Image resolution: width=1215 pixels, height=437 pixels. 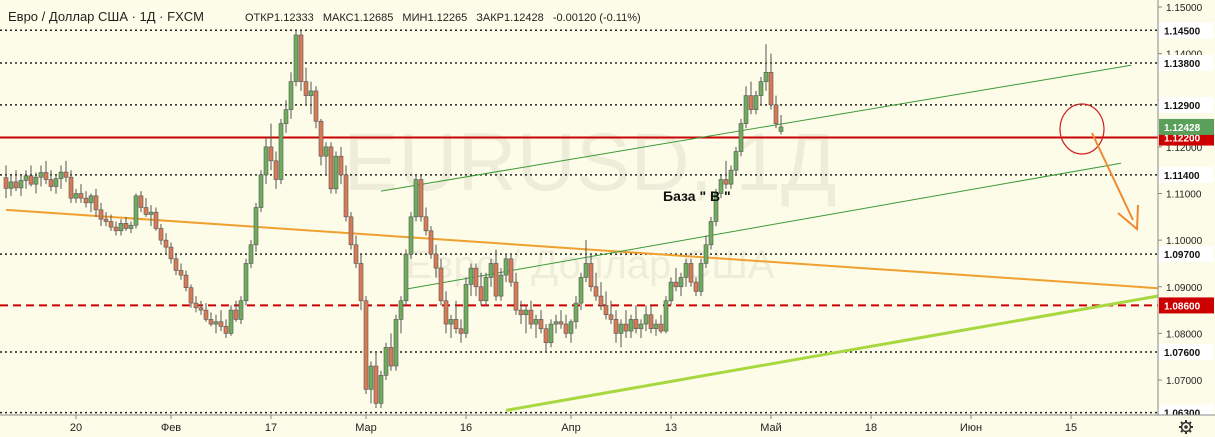 I want to click on y-tick-label: 1.11000, so click(x=1184, y=195).